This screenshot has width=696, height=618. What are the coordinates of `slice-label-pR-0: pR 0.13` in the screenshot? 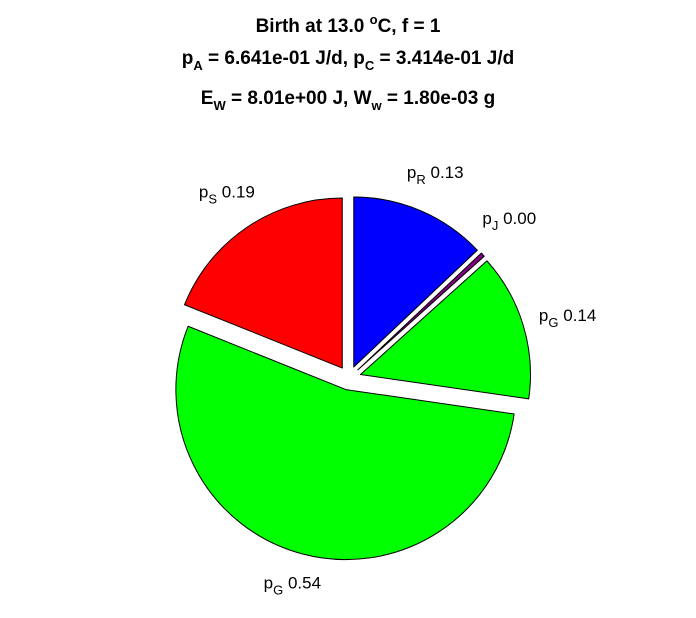 It's located at (435, 175).